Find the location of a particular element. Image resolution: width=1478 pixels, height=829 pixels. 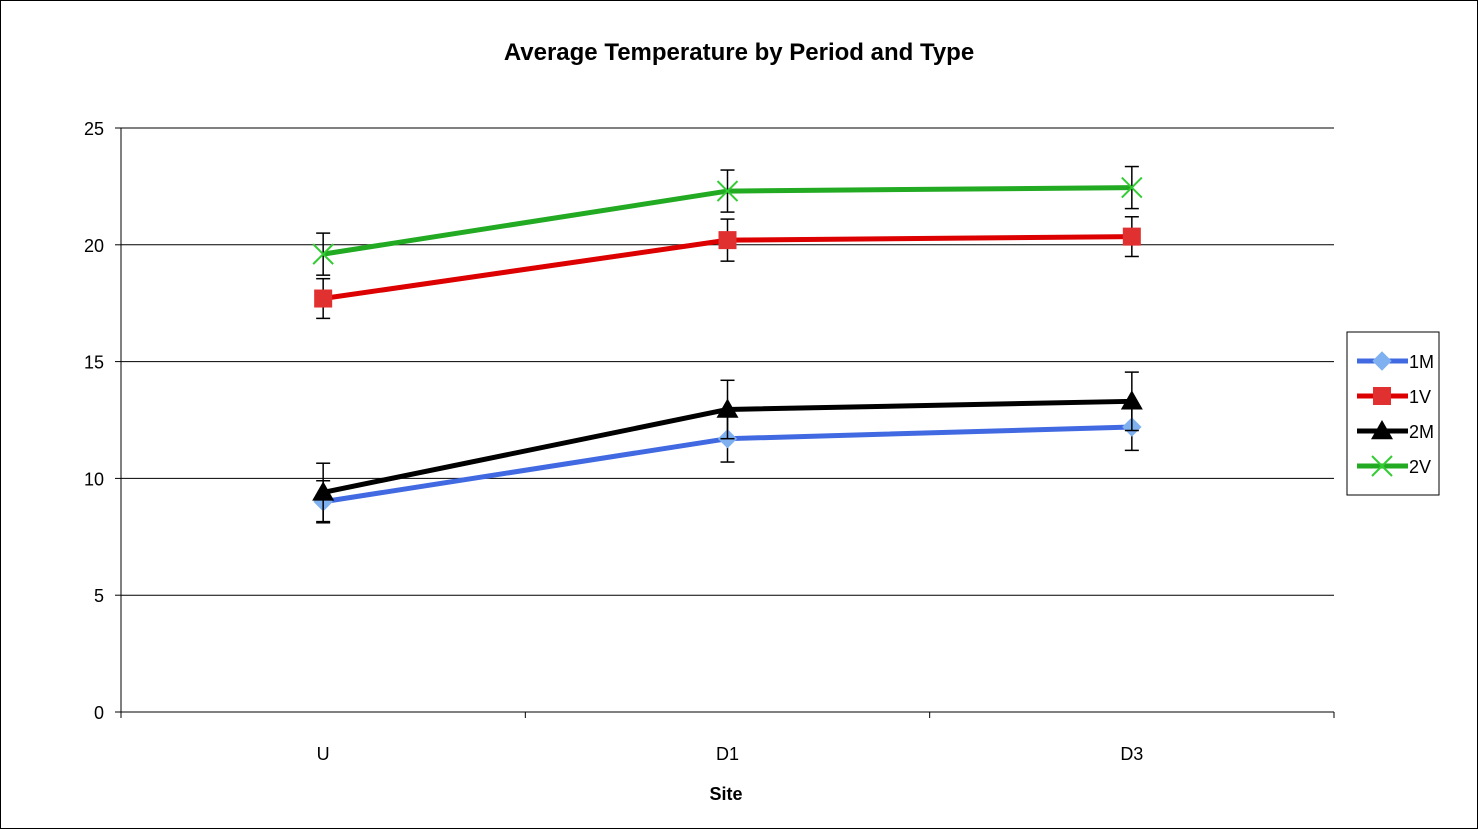

legend-label-1V: 1V is located at coordinates (1420, 397).